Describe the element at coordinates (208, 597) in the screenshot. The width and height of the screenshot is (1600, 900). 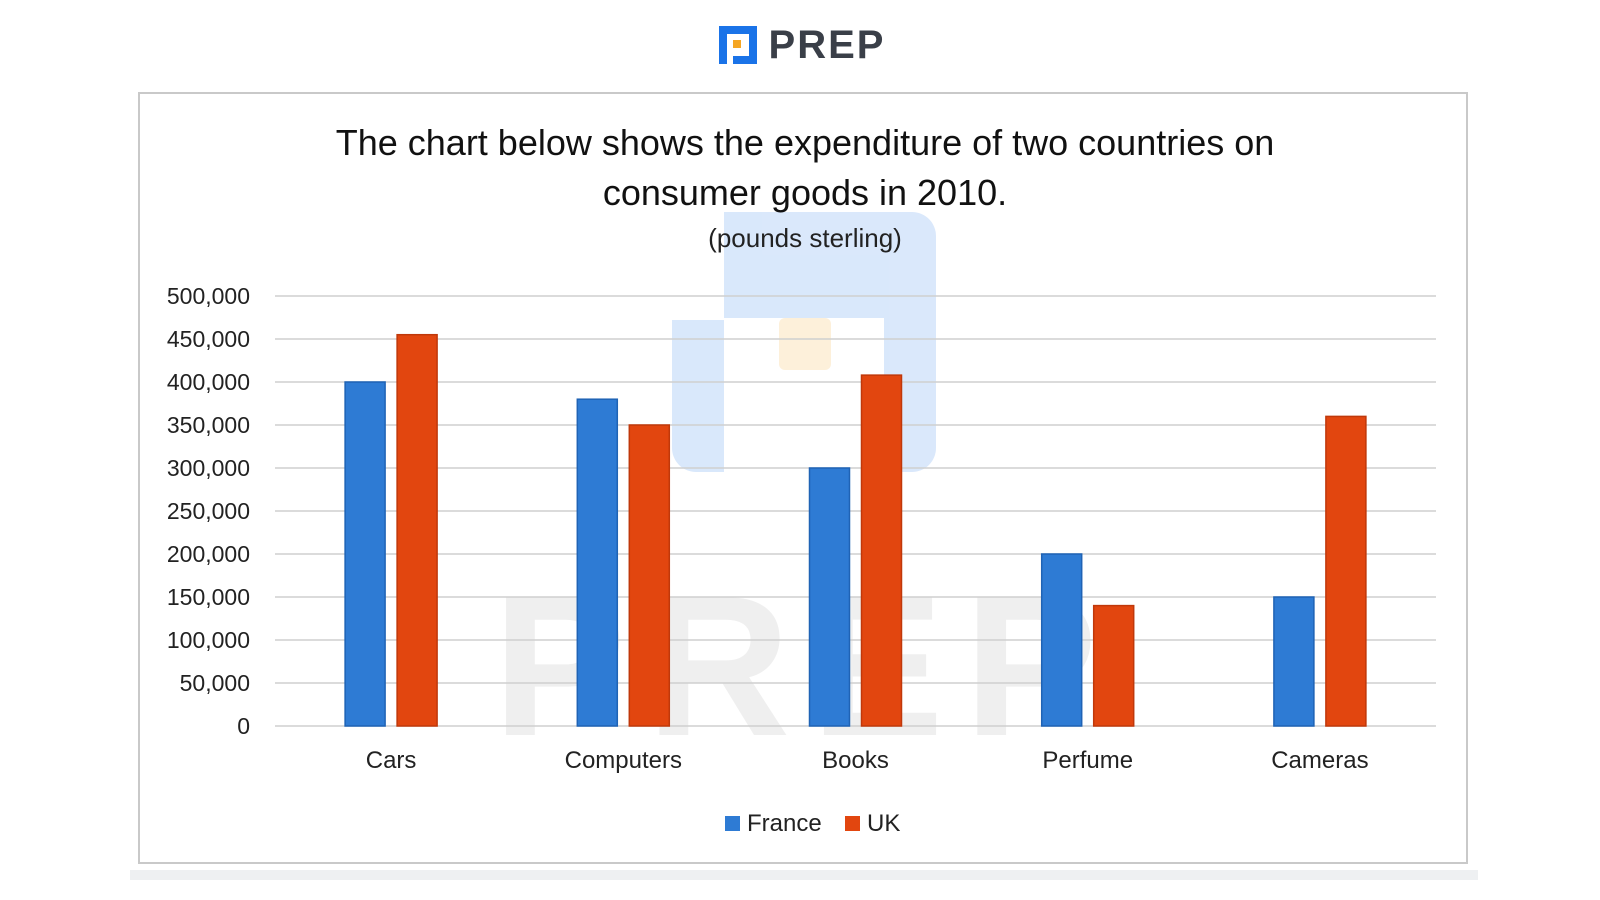
I see `y-tick-label: 150,000` at that location.